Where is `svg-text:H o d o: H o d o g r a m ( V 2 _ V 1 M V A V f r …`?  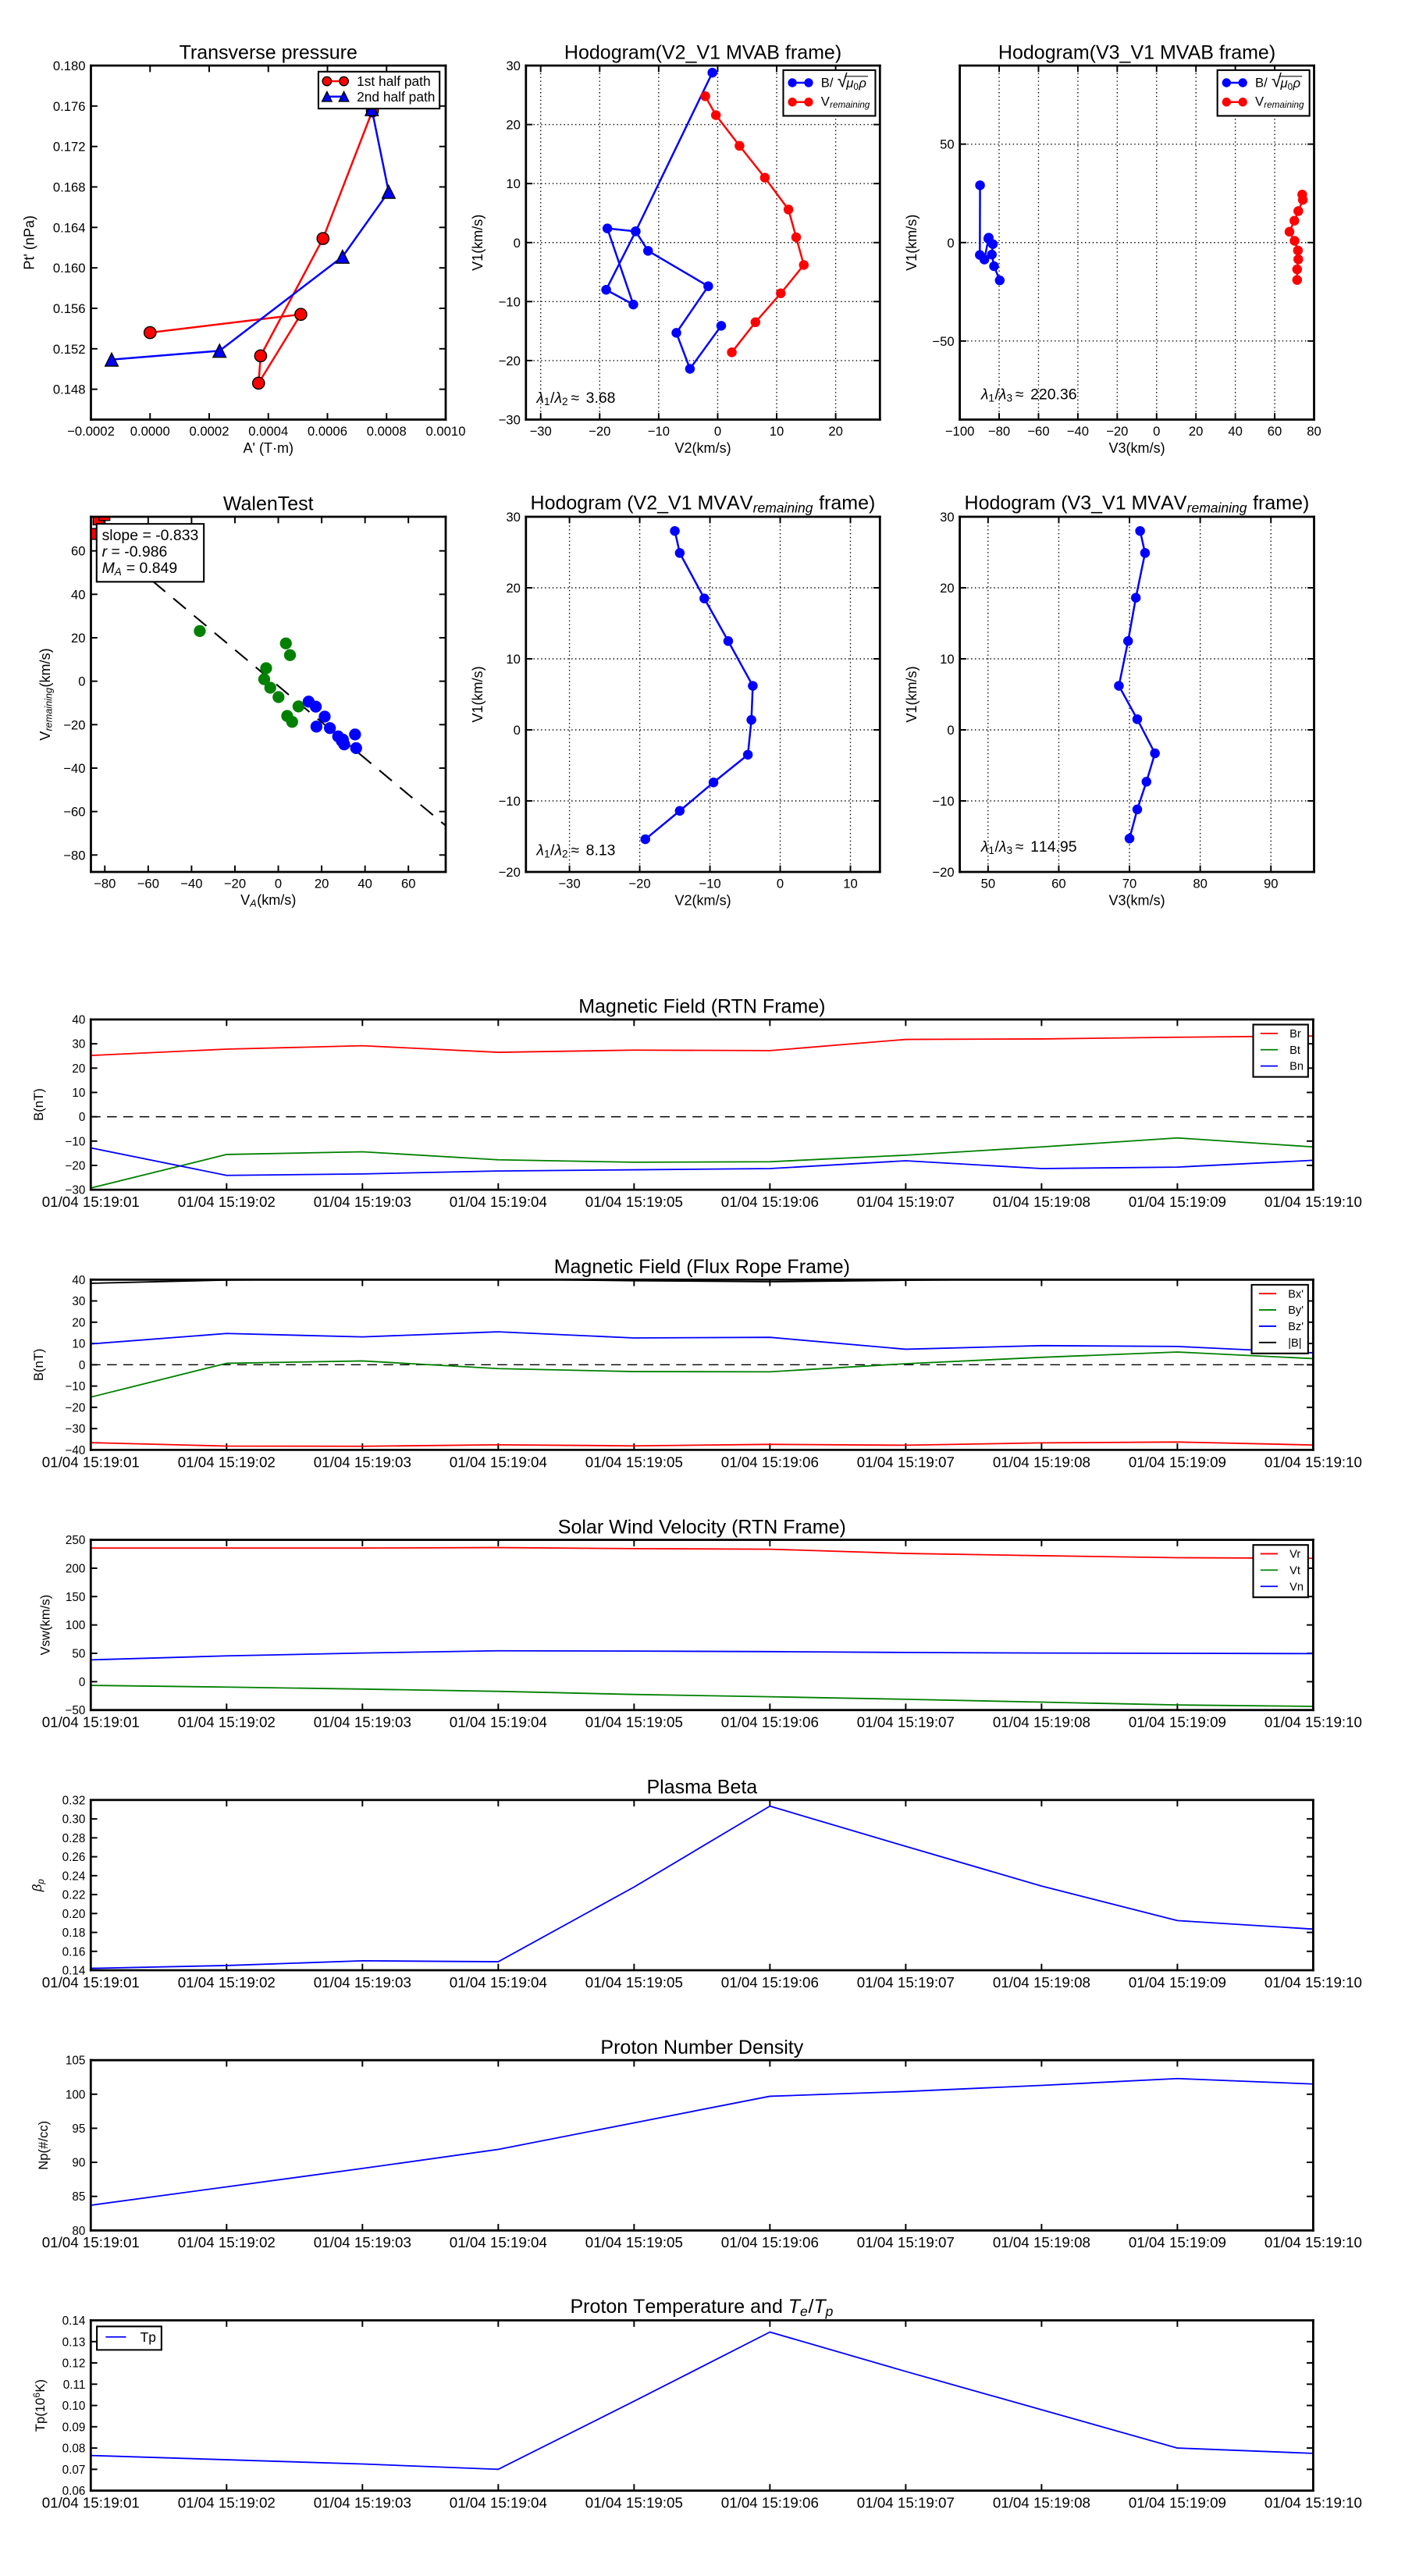 svg-text:H o d o: H o d o g r a m ( V 2 _ V 1 M V A V f r … is located at coordinates (706, 504).